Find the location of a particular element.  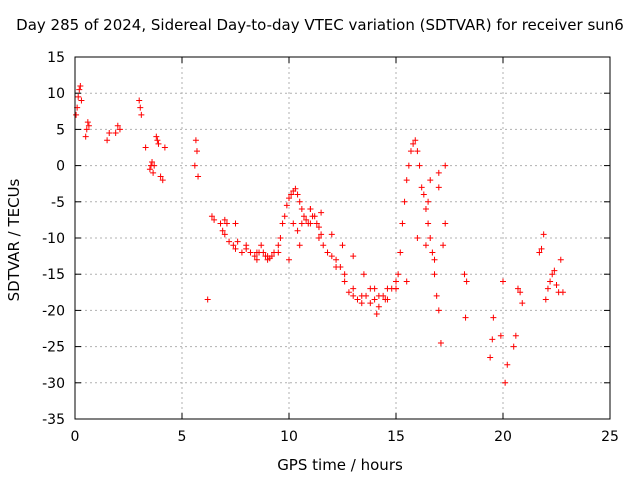

y-tick-label: 10 is located at coordinates (56, 94).